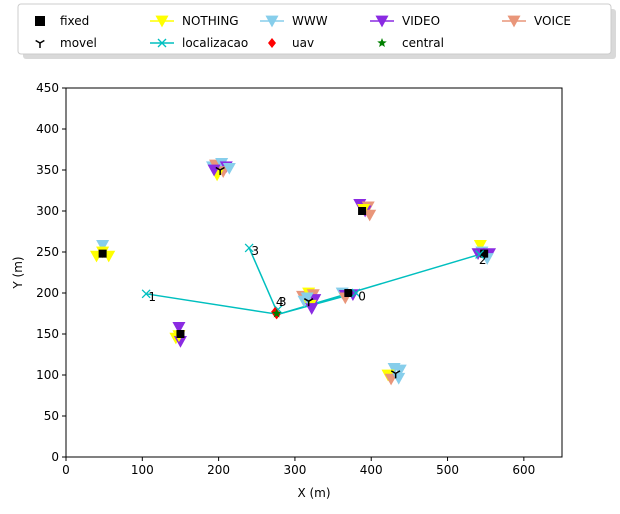 This screenshot has height=514, width=620. I want to click on x-tick-label: 0, so click(66, 470).